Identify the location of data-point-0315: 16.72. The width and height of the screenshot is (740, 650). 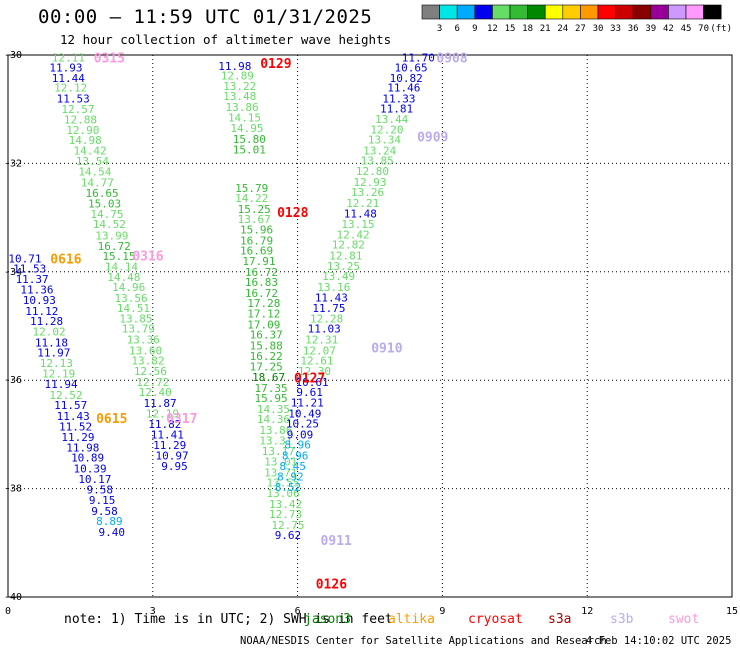
(114, 246).